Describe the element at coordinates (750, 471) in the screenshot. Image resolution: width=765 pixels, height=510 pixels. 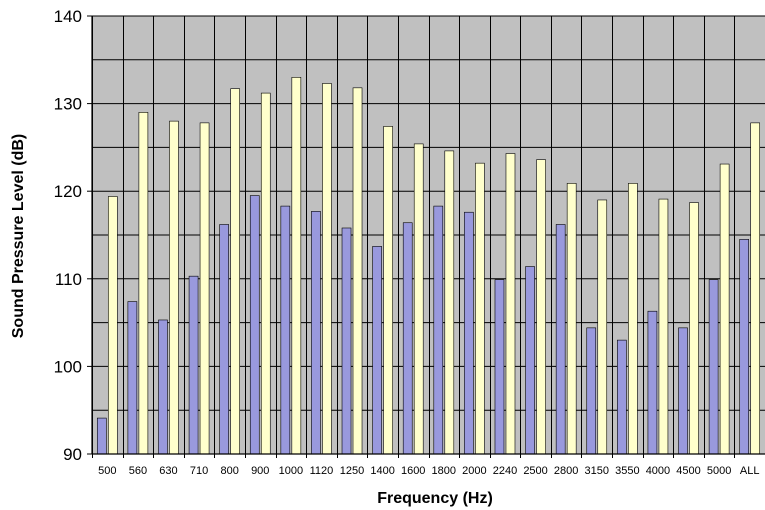
I see `x-tick-label: ALL` at that location.